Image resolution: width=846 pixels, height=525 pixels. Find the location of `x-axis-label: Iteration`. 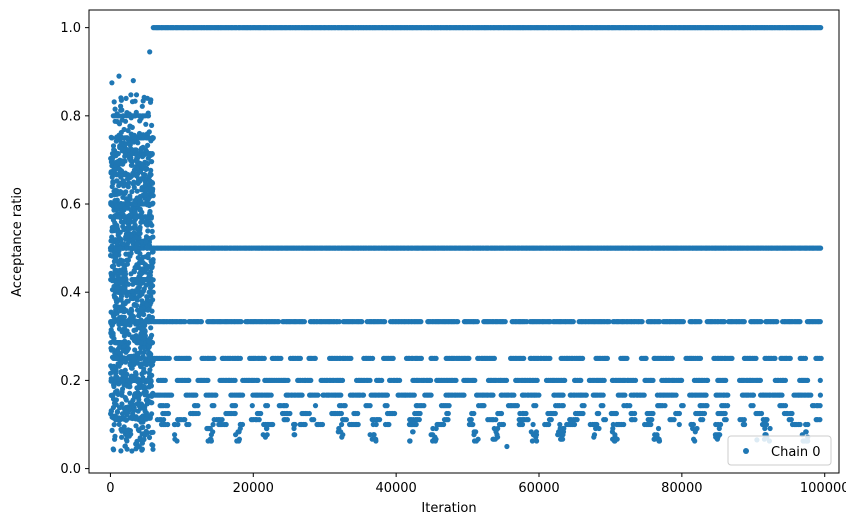

x-axis-label: Iteration is located at coordinates (448, 508).